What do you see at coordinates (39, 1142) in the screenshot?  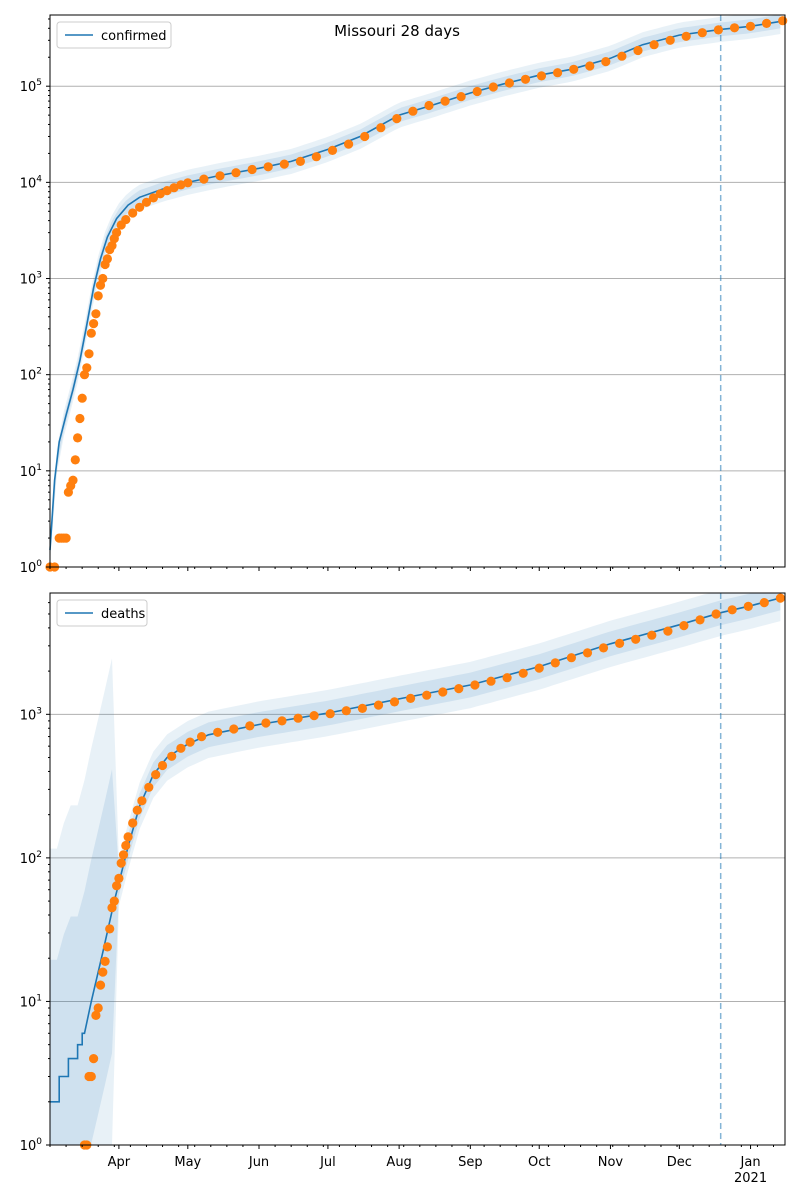 I see `deaths-y-tick-exponent: 0` at bounding box center [39, 1142].